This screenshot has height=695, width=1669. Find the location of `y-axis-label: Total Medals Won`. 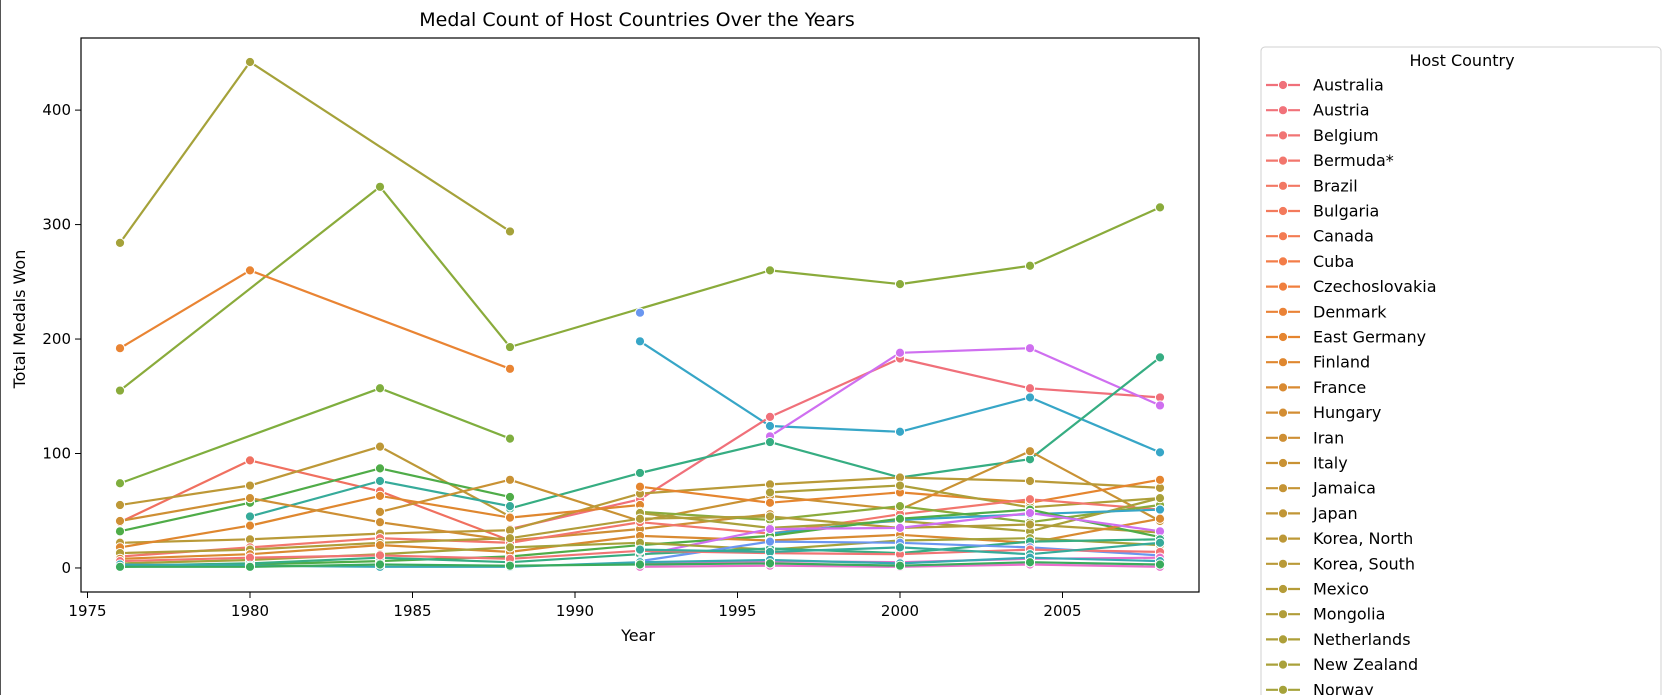

y-axis-label: Total Medals Won is located at coordinates (19, 320).